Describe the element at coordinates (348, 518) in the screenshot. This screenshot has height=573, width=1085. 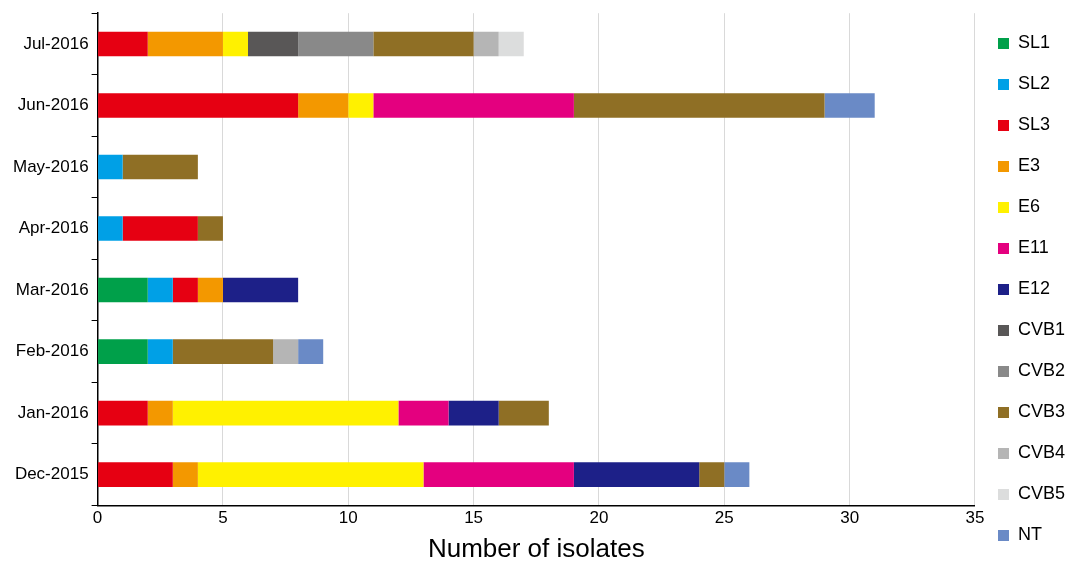
I see `x-tick-label: 10` at that location.